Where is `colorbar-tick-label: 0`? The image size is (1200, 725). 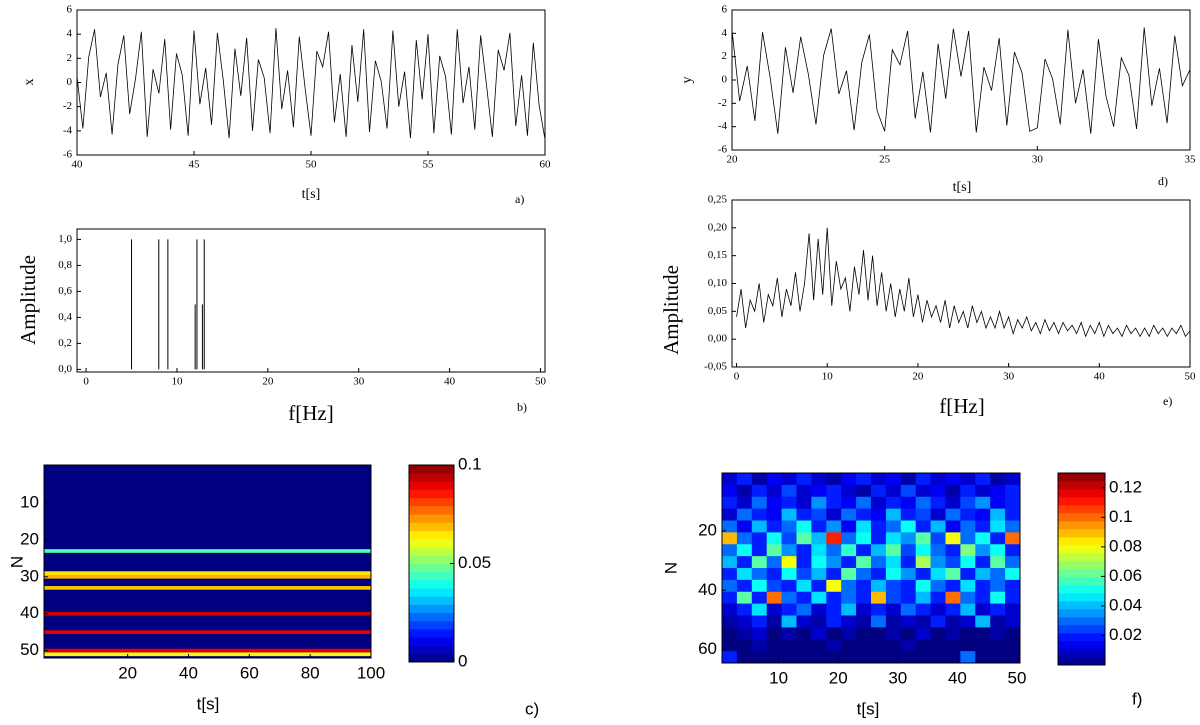
colorbar-tick-label: 0 is located at coordinates (462, 660).